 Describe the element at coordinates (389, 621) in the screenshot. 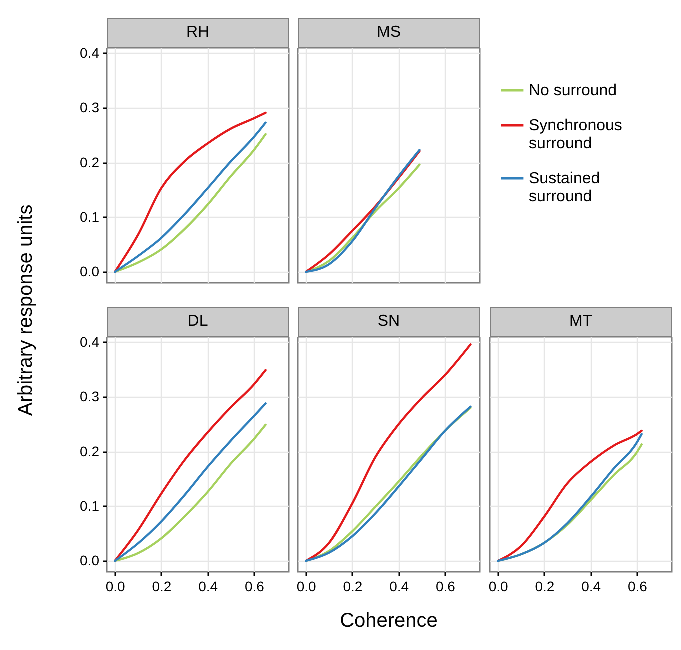

I see `x-axis-title: Coherence` at that location.